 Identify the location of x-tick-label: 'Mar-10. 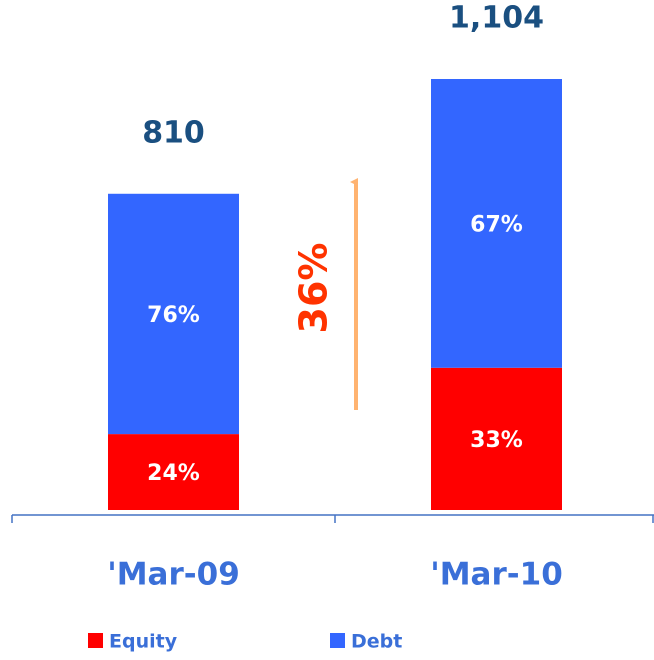
(496, 575).